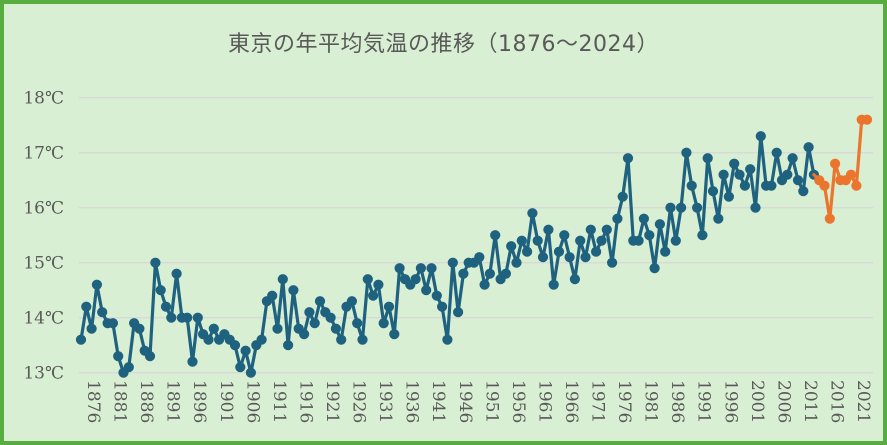 The width and height of the screenshot is (887, 445). I want to click on data-point-2006, so click(771, 185).